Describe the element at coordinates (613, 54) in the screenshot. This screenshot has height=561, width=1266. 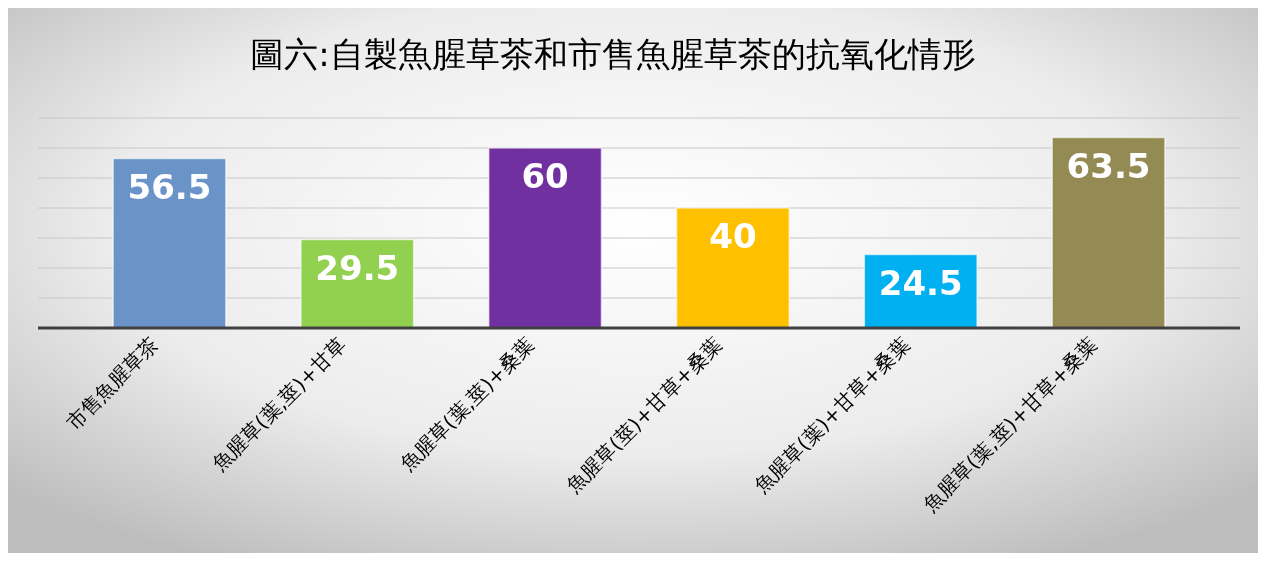
I see `chart-title: 圖六:自製魚腥草茶和市售魚腥草茶的抗氧化情形` at that location.